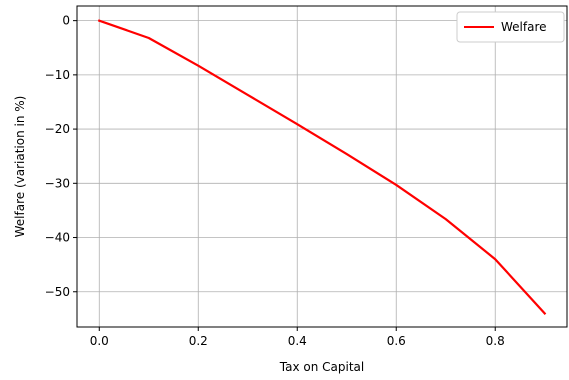  I want to click on y-tick-label: −40, so click(57, 238).